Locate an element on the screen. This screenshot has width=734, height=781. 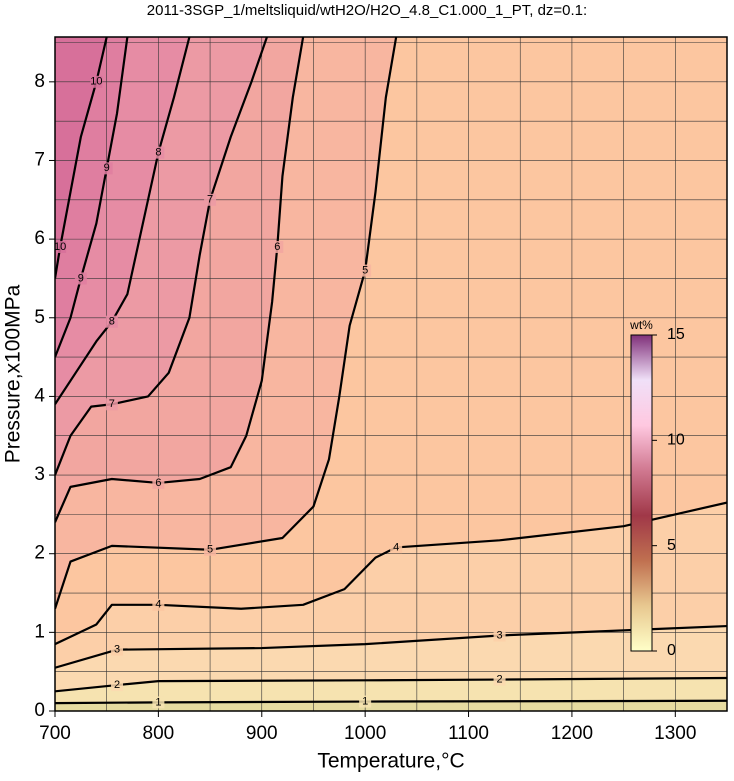
contour-fill is located at coordinates (81, 158).